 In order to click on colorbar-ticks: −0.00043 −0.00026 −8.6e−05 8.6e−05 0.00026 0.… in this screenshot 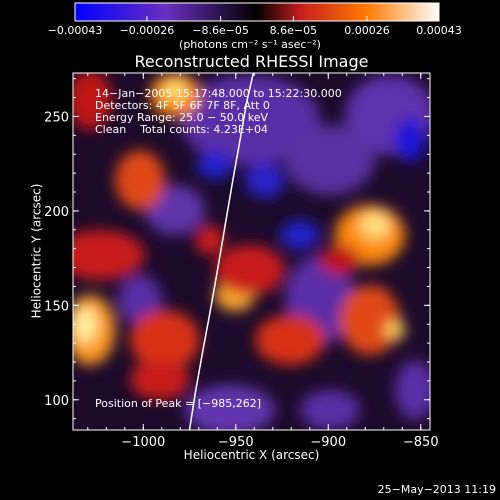, I will do `click(255, 26)`.